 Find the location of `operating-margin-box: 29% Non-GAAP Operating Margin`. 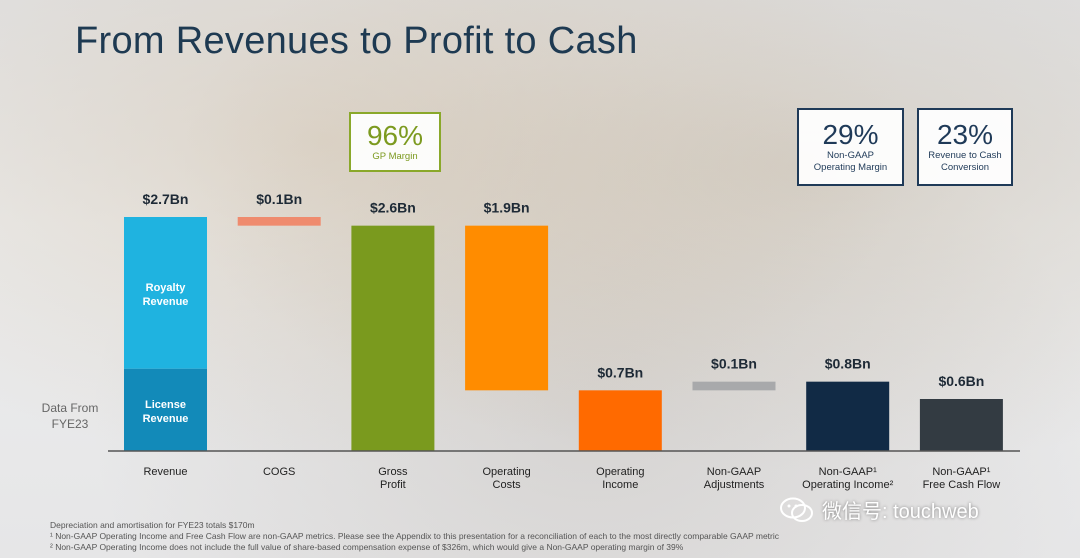

operating-margin-box: 29% Non-GAAP Operating Margin is located at coordinates (850, 147).